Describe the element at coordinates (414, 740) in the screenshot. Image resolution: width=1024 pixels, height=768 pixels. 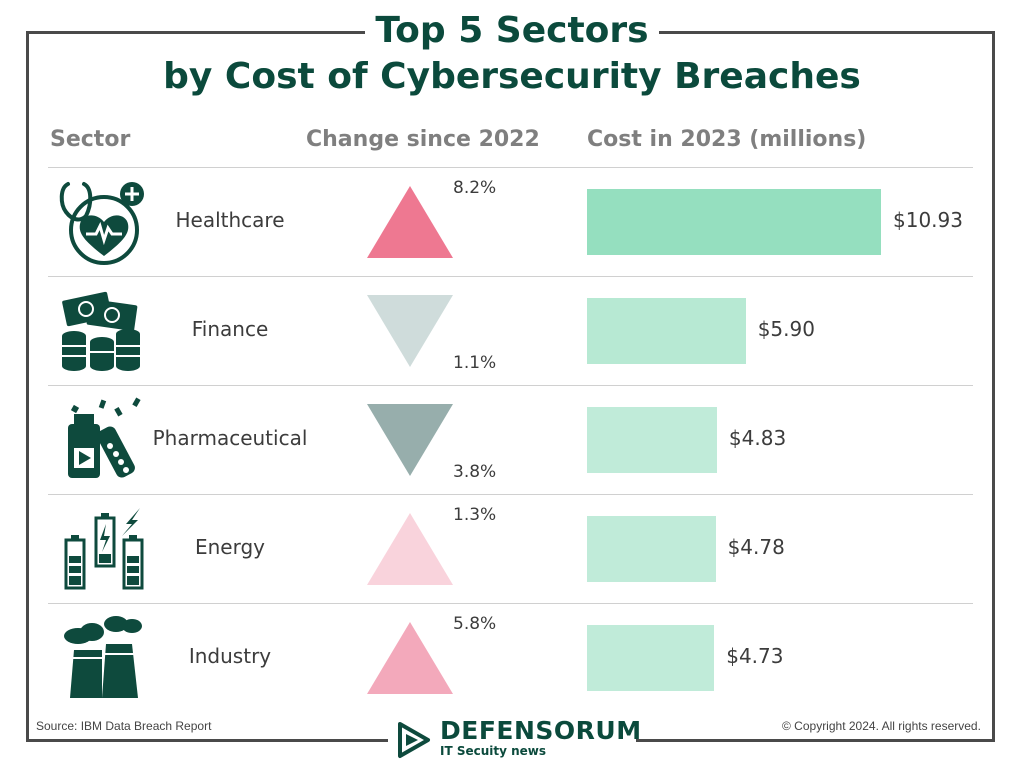
I see `defensorum-logo-icon` at that location.